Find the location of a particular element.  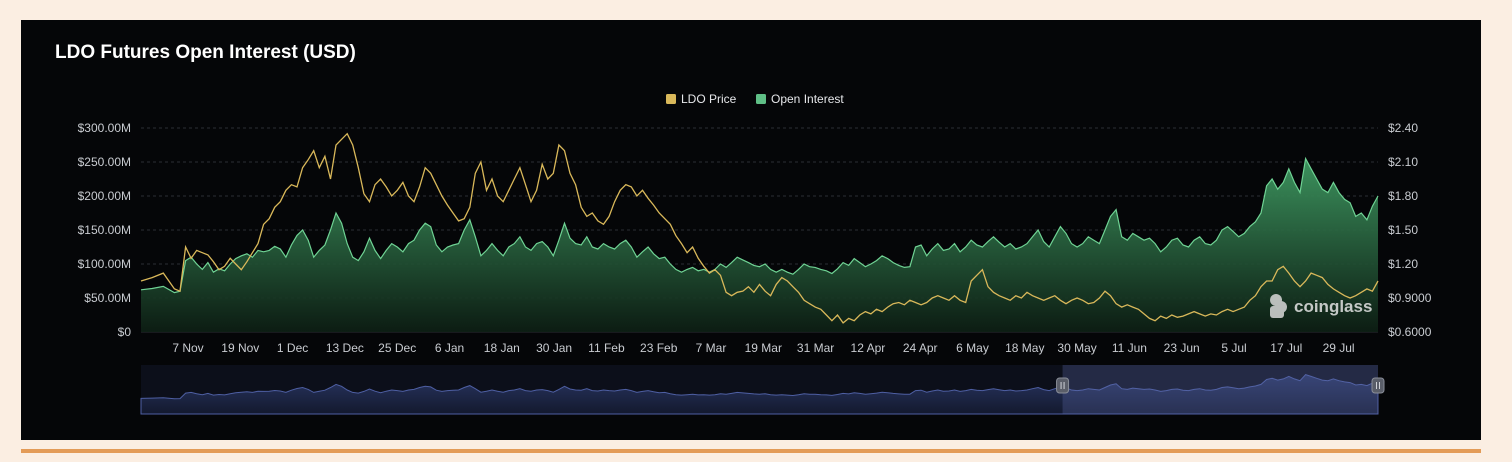

y-left-tick-label: $250.00M is located at coordinates (104, 162).